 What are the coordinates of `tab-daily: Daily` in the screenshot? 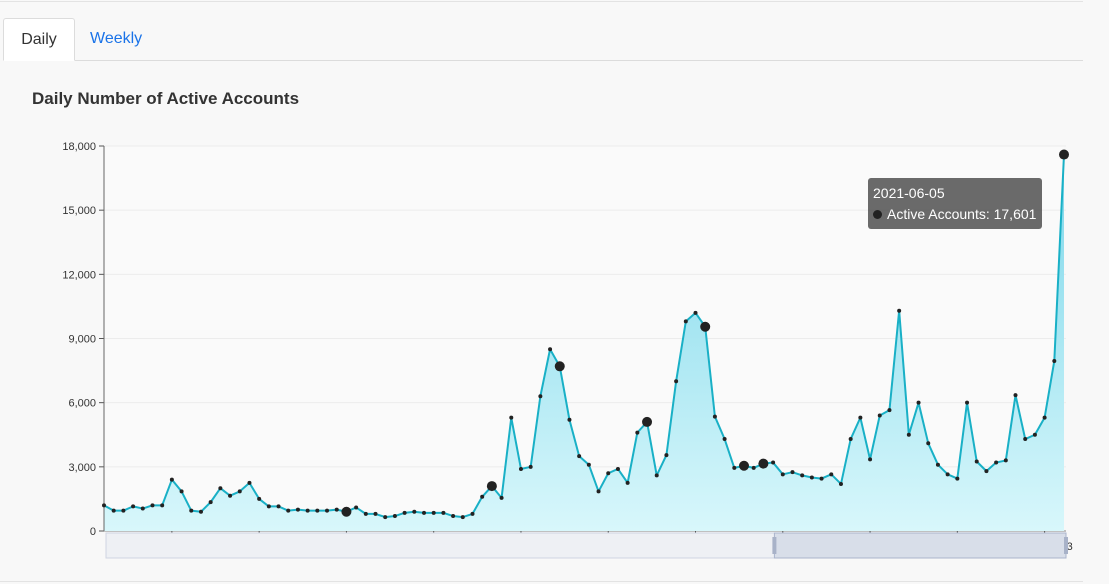 It's located at (39, 39).